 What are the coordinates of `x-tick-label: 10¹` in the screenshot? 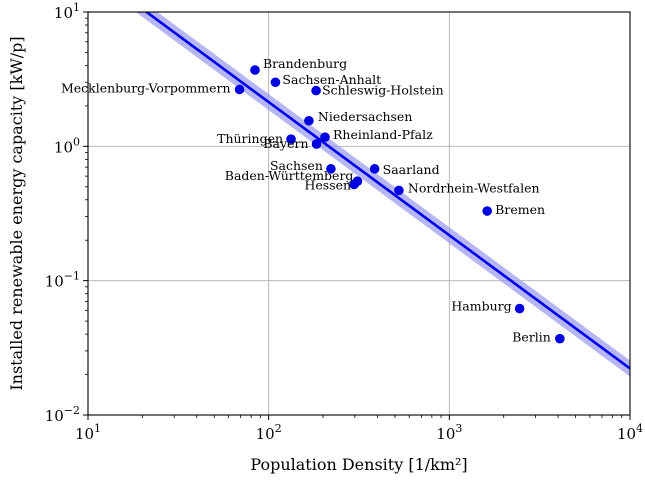 It's located at (88, 432).